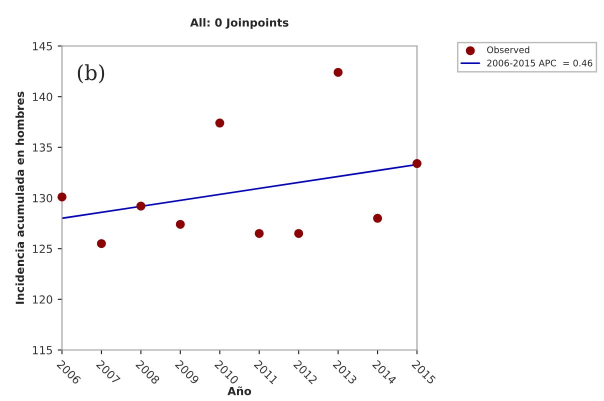 The height and width of the screenshot is (401, 604). What do you see at coordinates (91, 74) in the screenshot?
I see `annotation: (b)` at bounding box center [91, 74].